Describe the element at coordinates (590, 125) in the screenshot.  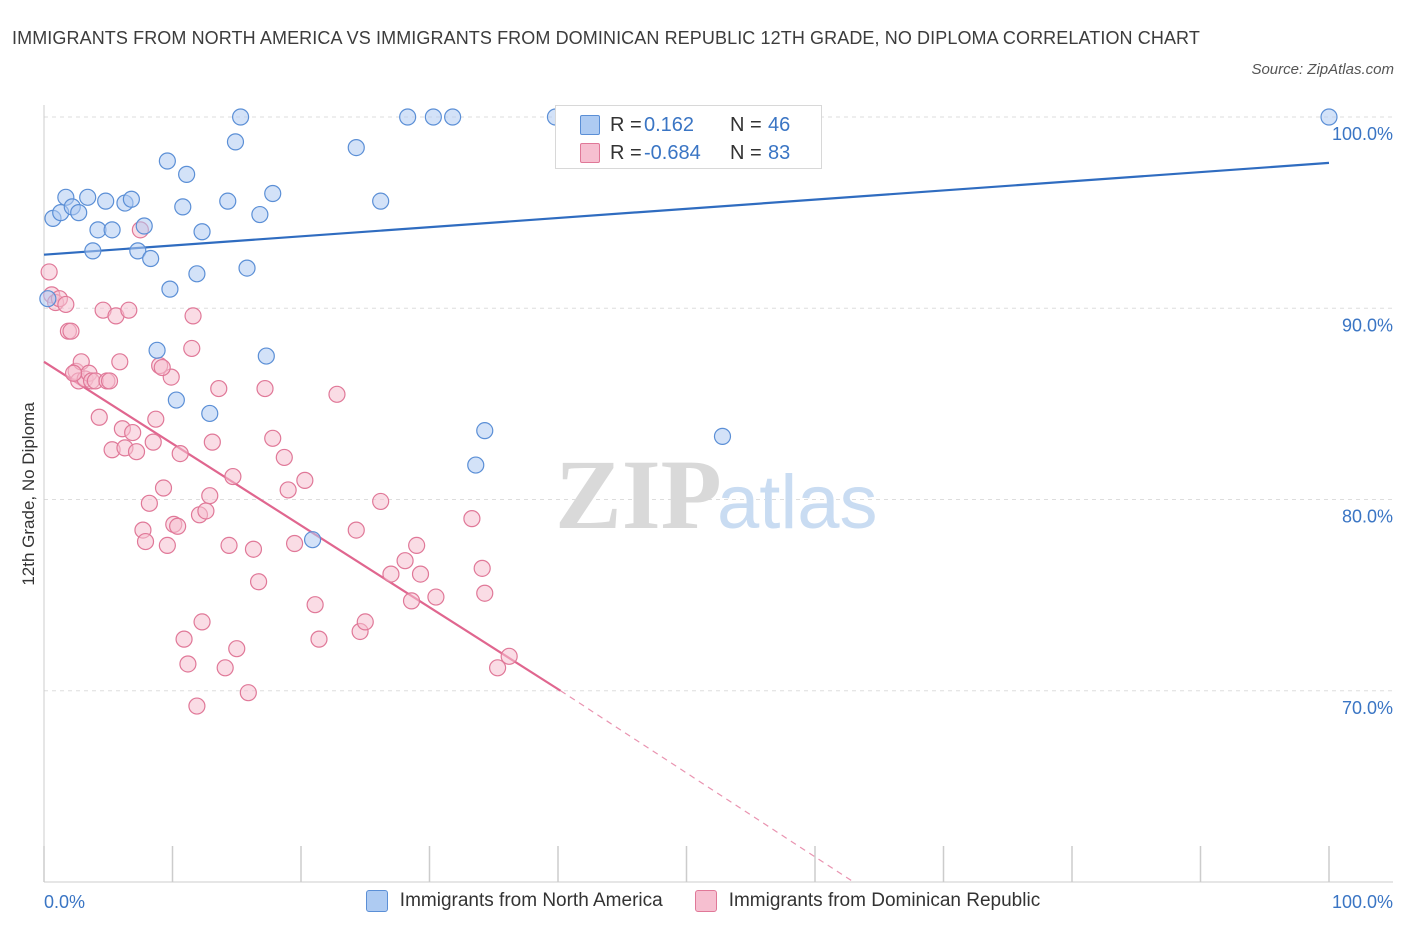
I see `legend-swatch-blue` at that location.